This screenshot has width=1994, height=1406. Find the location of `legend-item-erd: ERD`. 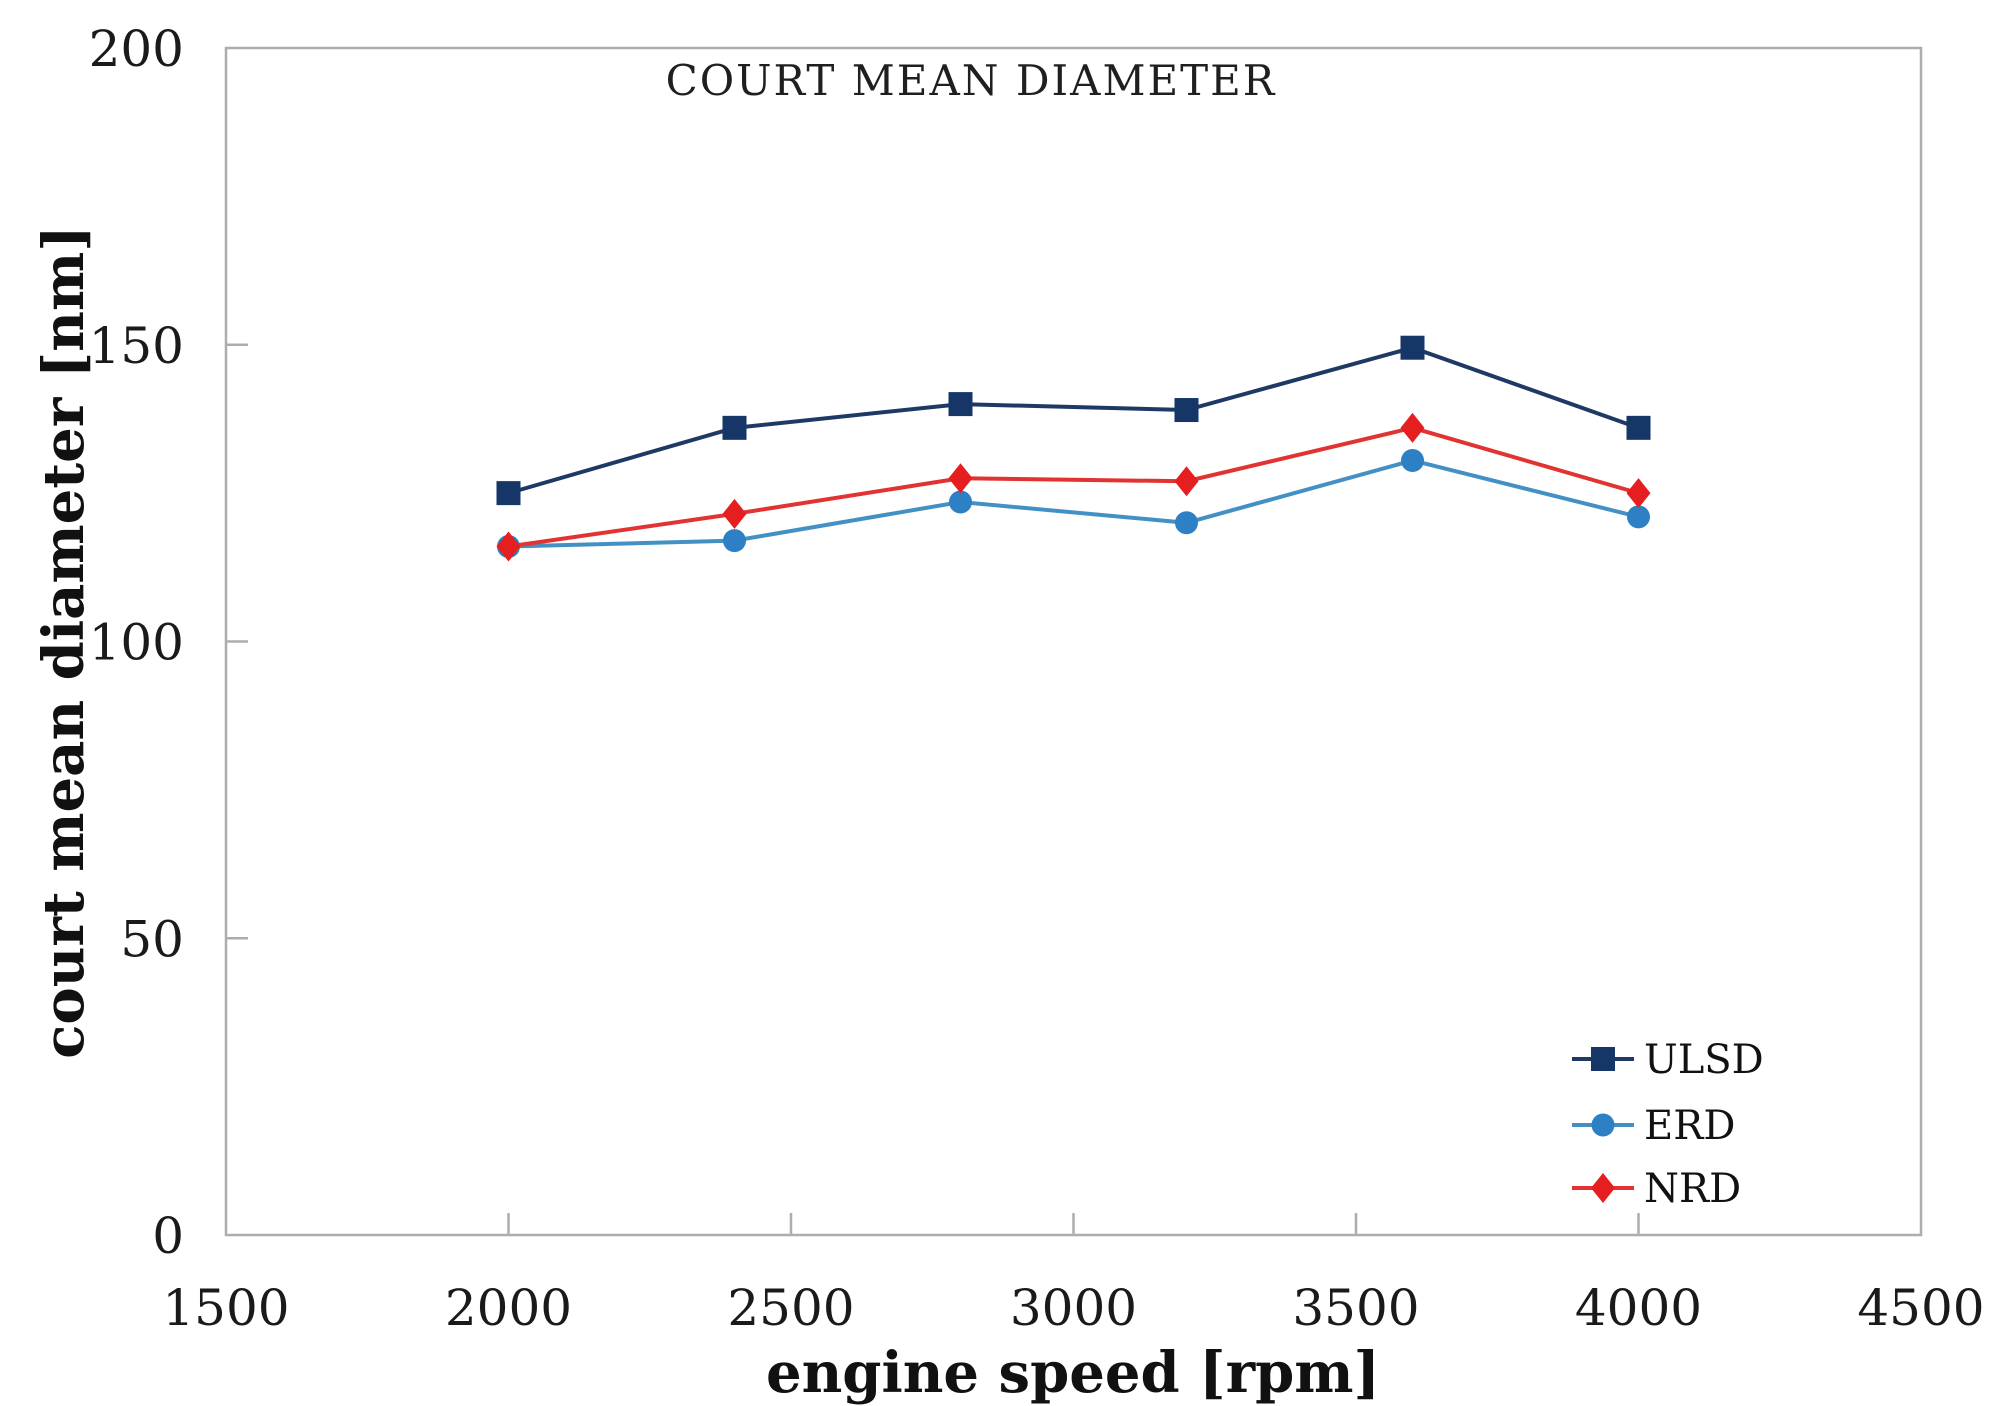

legend-item-erd: ERD is located at coordinates (1653, 1126).